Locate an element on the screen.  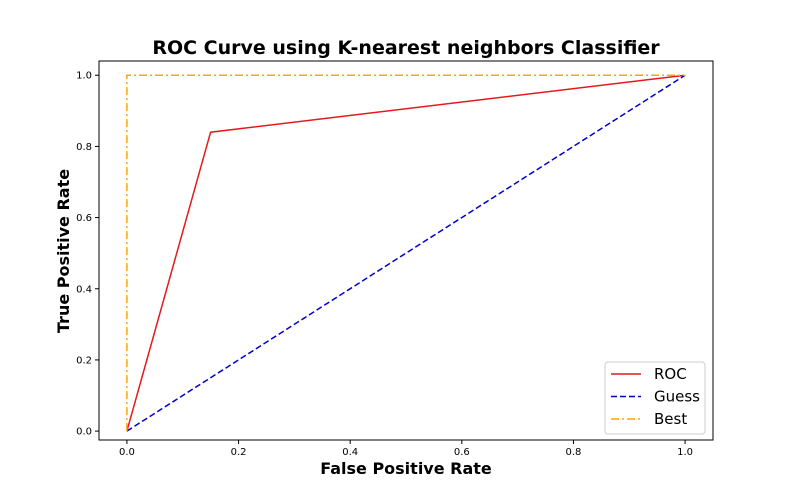
x-tick-label: 0.8 is located at coordinates (574, 452).